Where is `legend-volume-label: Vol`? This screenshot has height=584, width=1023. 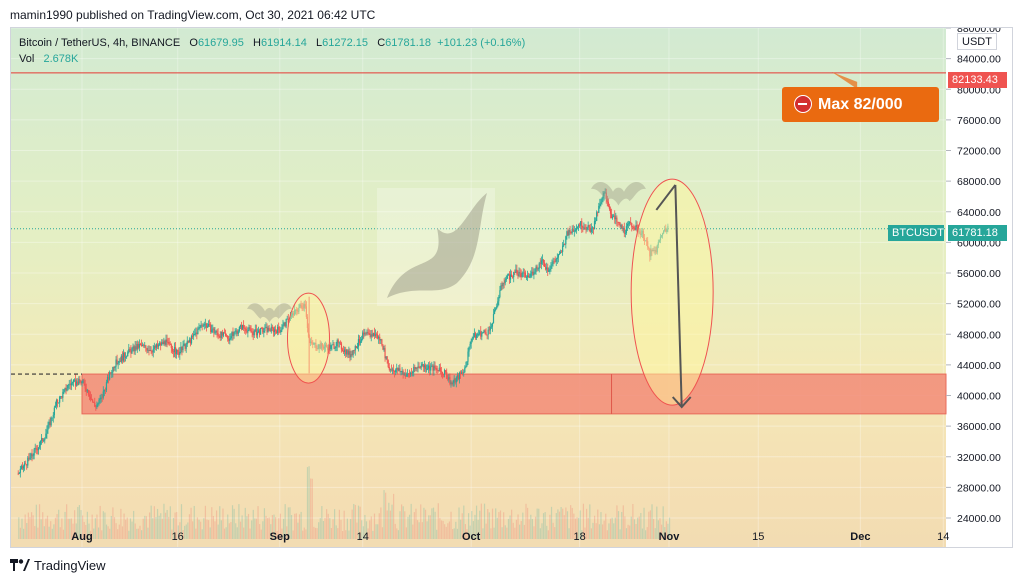 legend-volume-label: Vol is located at coordinates (27, 59).